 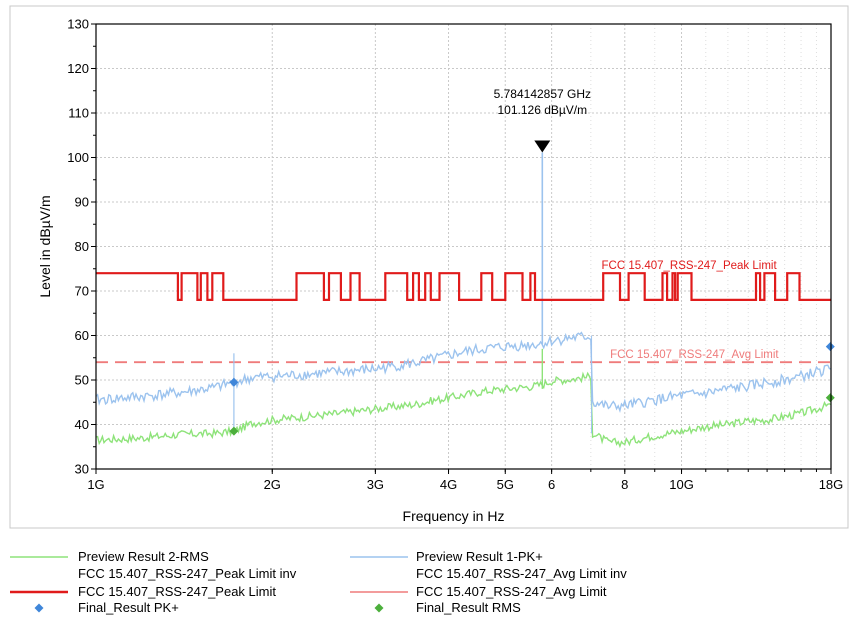 I want to click on x-tick-label: 2G, so click(x=272, y=484).